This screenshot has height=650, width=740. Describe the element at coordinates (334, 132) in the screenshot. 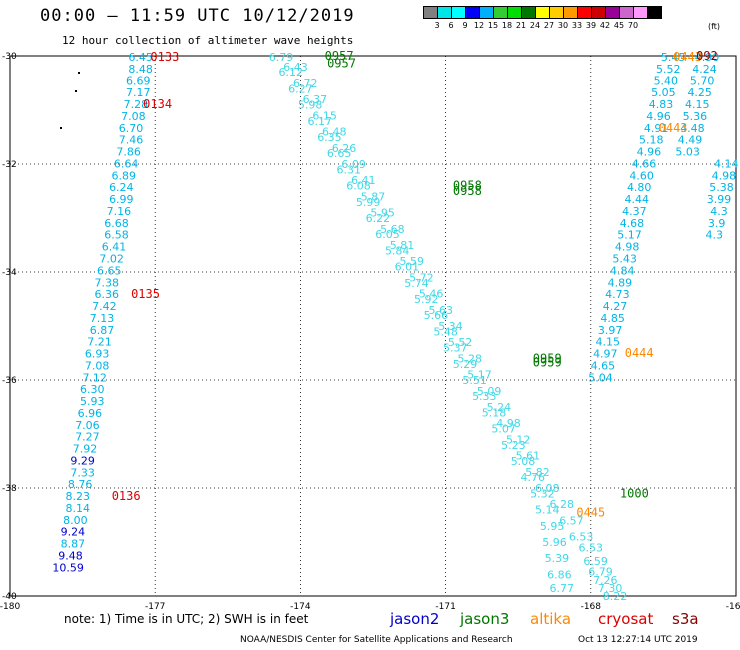

I see `wave-height-value: 6.48` at that location.